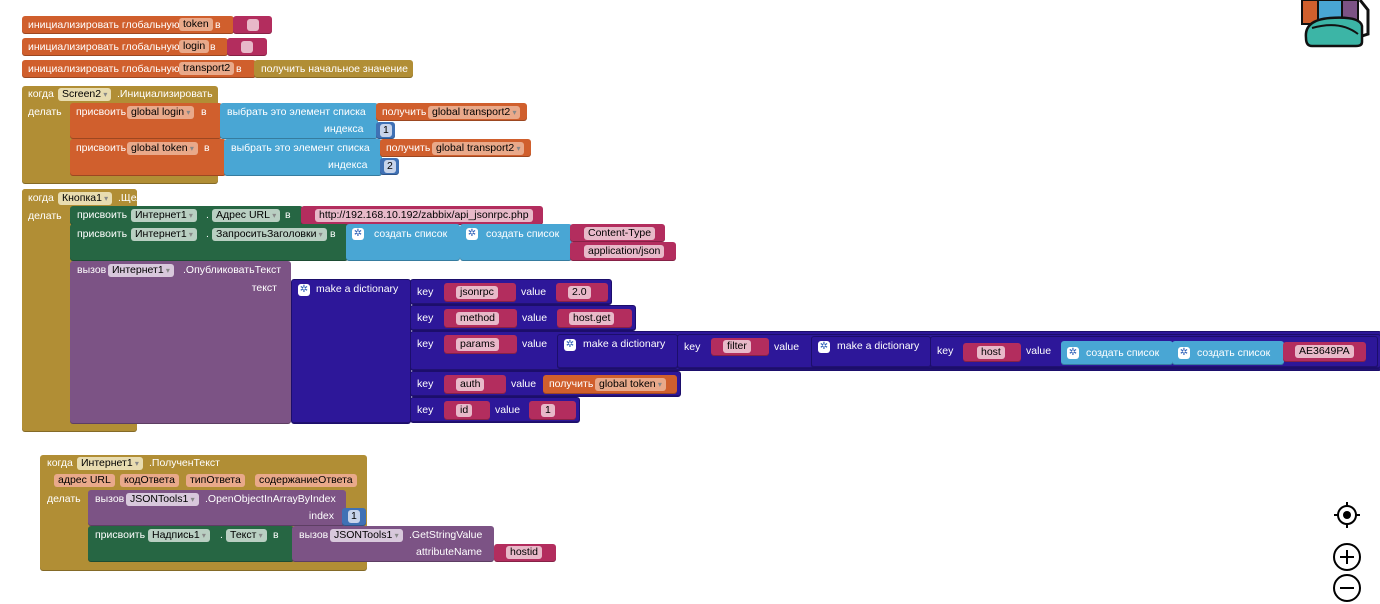 The height and width of the screenshot is (604, 1380). I want to click on text-field: auth, so click(470, 384).